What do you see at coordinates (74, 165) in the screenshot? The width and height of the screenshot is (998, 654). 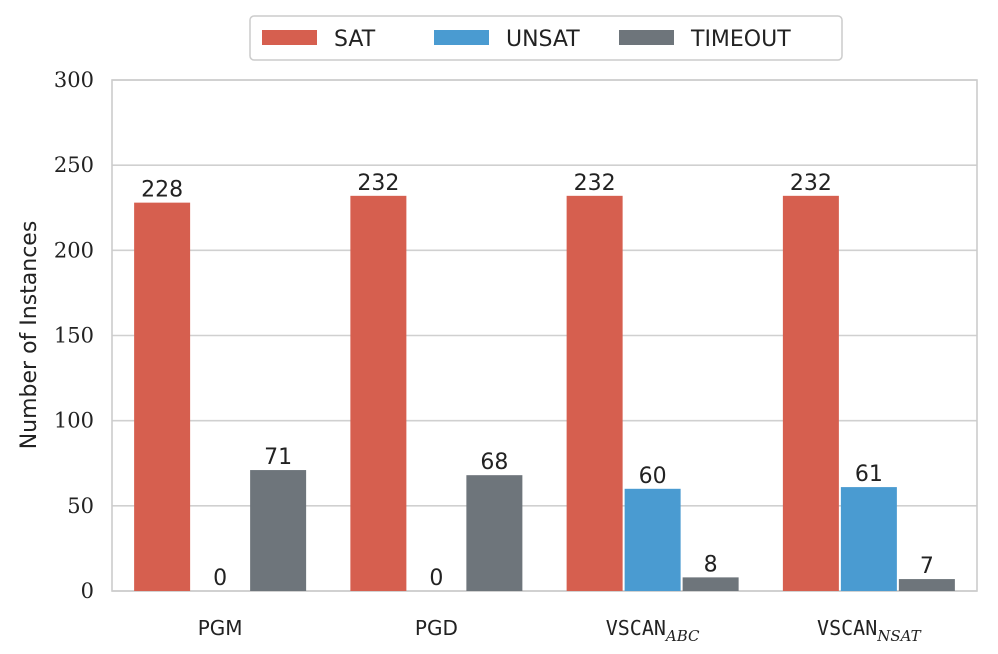 I see `y-tick-label: 250` at bounding box center [74, 165].